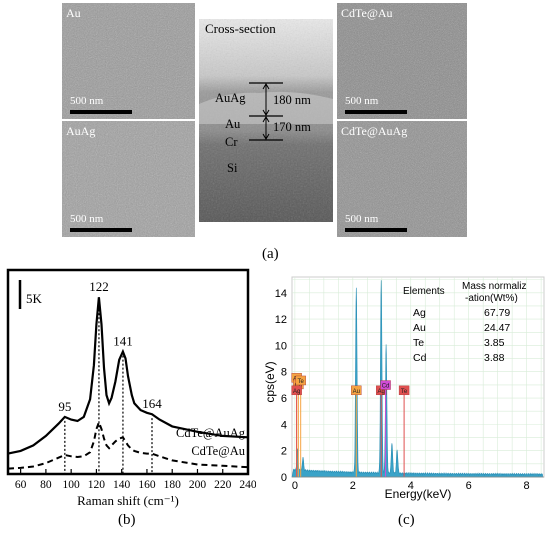 This screenshot has height=535, width=550. Describe the element at coordinates (281, 320) in the screenshot. I see `y-tick-label: 12` at that location.